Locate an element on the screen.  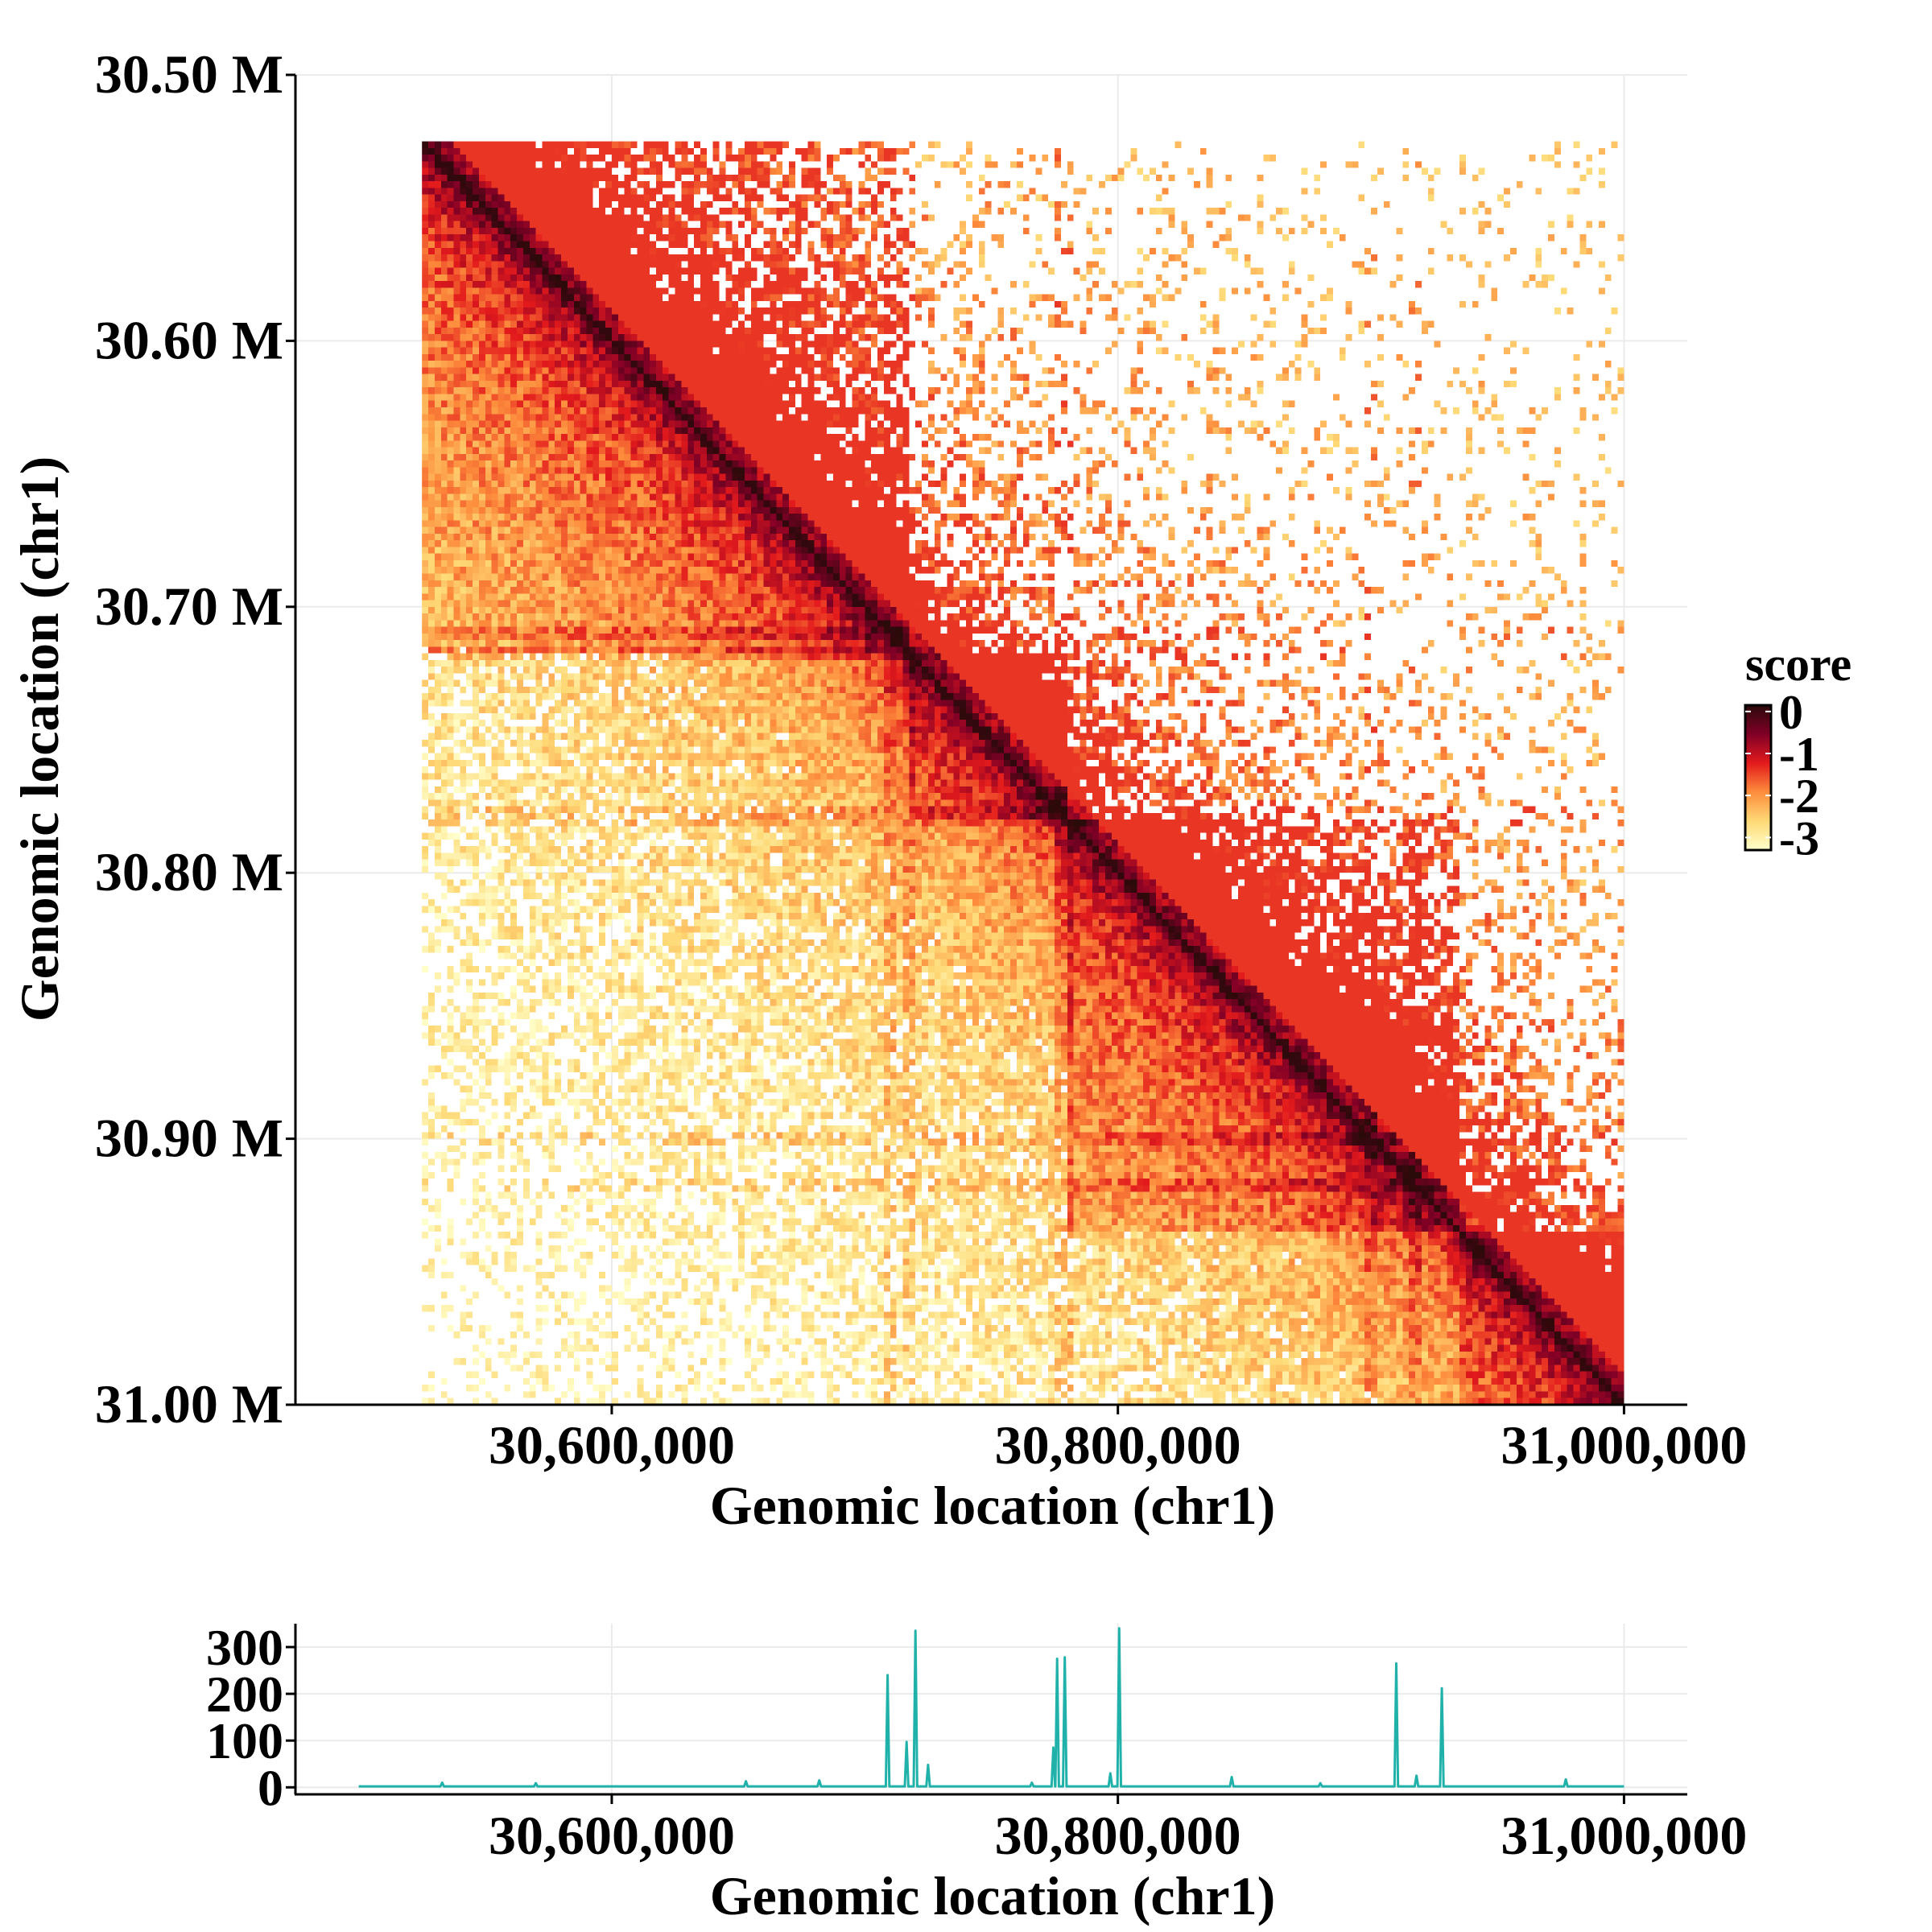
track-x-tick-label: 30,600,000 is located at coordinates (612, 1835).